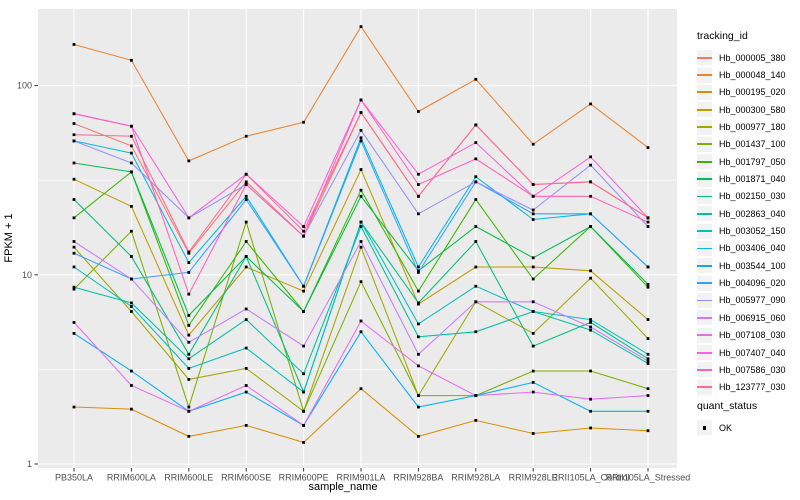 The image size is (800, 500). I want to click on x-axis-title: sample_name, so click(343, 487).